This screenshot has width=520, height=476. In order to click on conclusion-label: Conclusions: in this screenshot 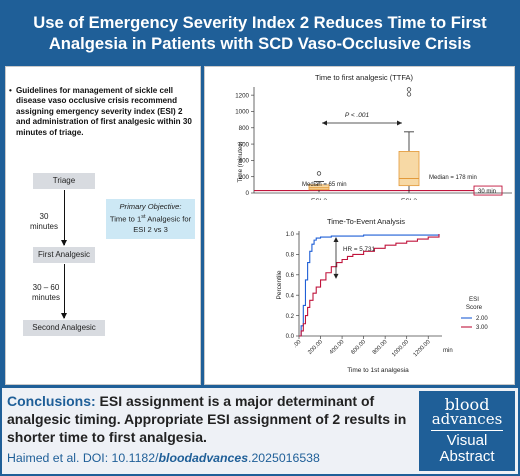, I will do `click(51, 401)`.